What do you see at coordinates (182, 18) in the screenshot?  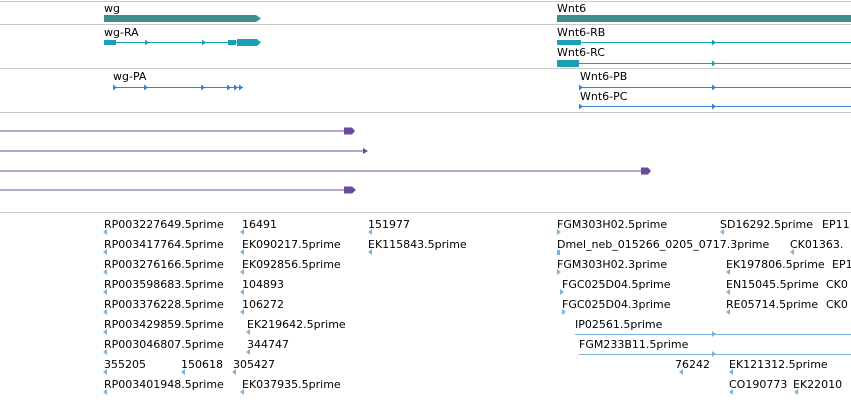 I see `gene-wg-glyph` at bounding box center [182, 18].